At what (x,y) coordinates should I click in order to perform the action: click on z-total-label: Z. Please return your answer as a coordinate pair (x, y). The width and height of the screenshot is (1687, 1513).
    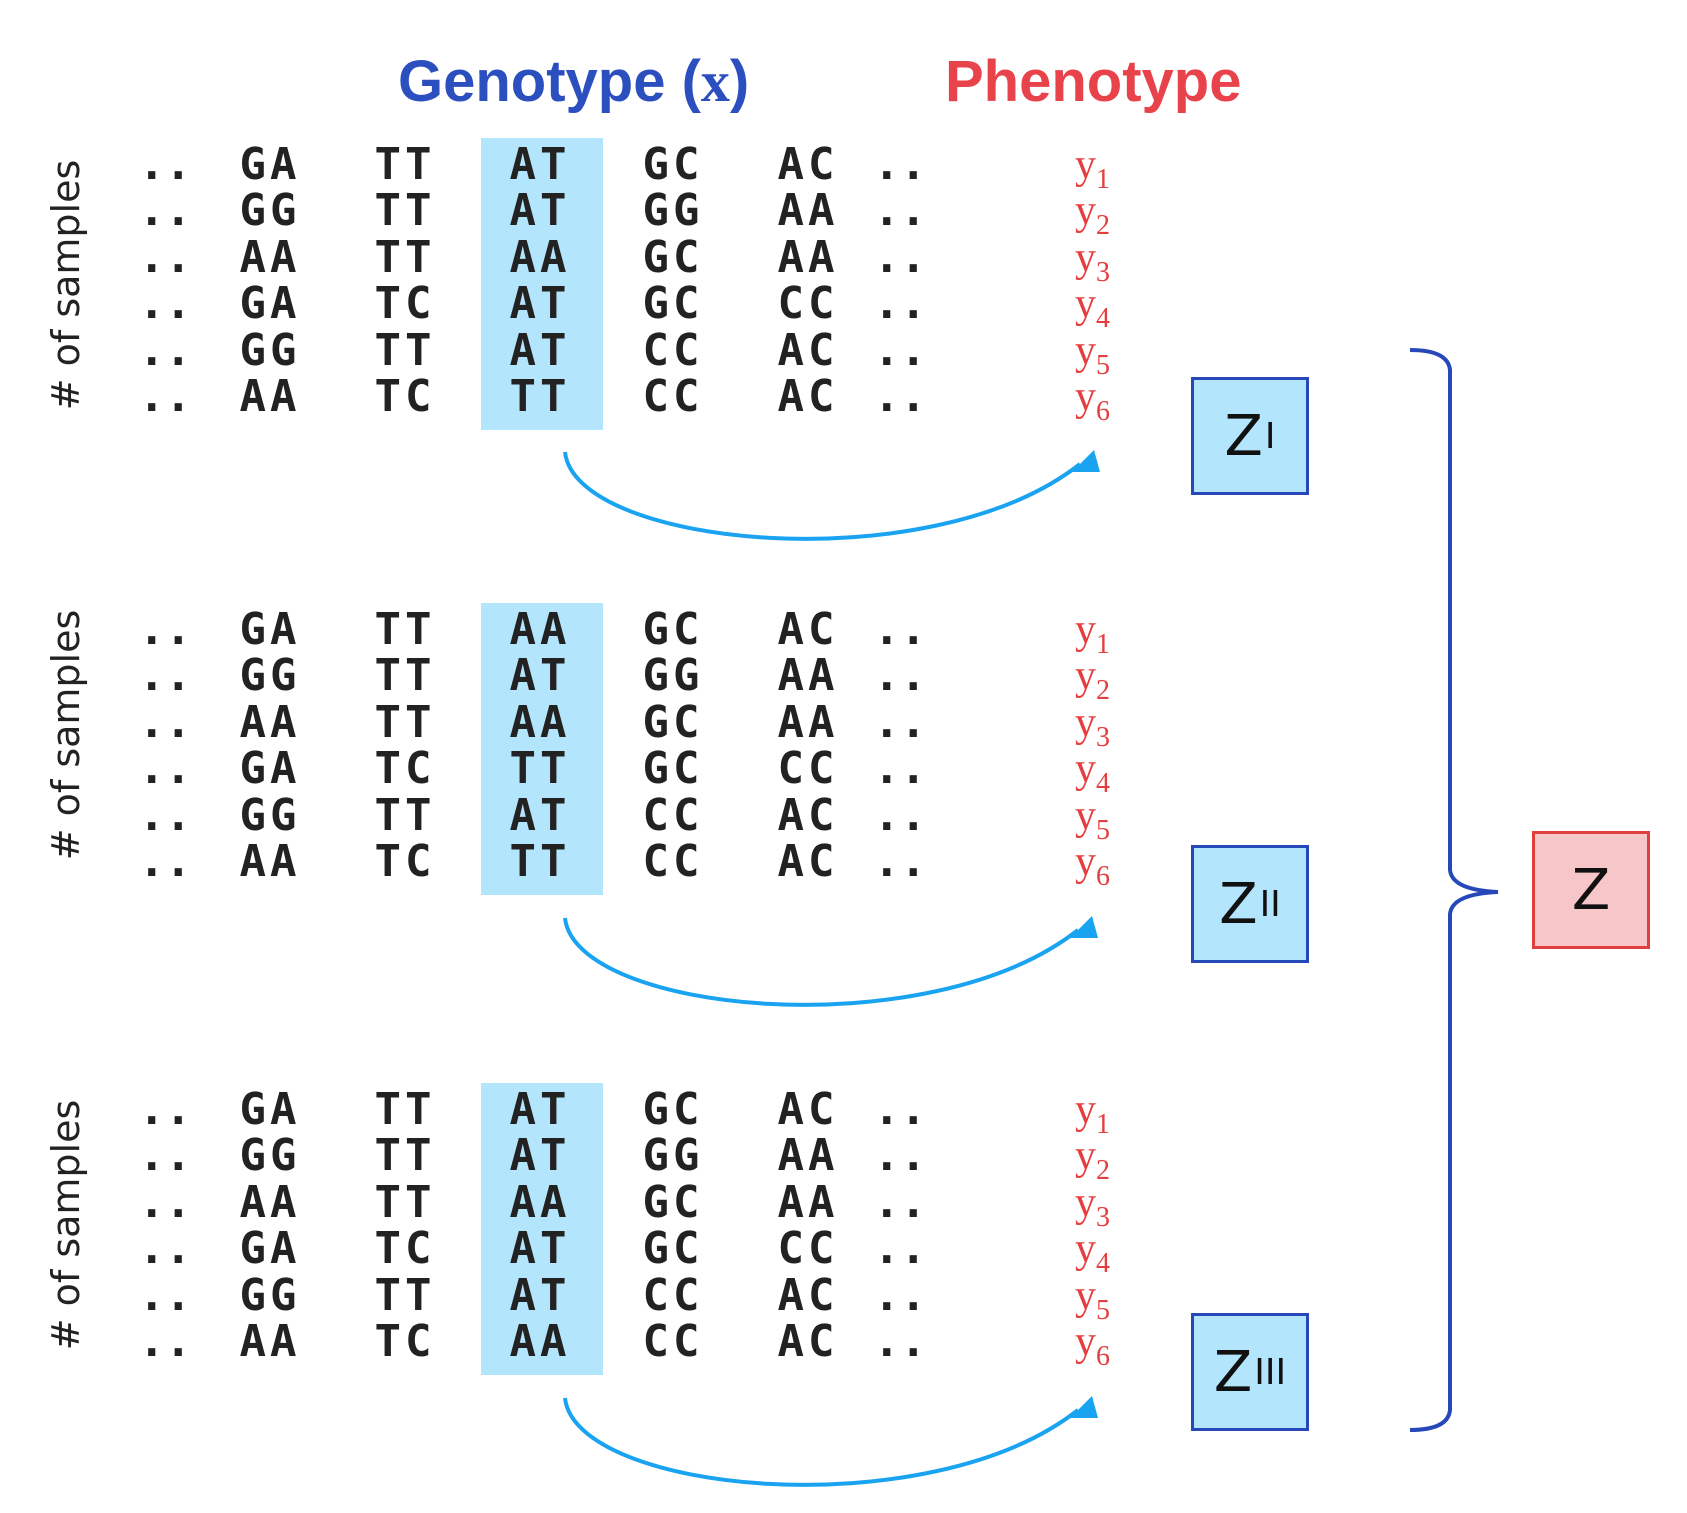
    Looking at the image, I should click on (1591, 890).